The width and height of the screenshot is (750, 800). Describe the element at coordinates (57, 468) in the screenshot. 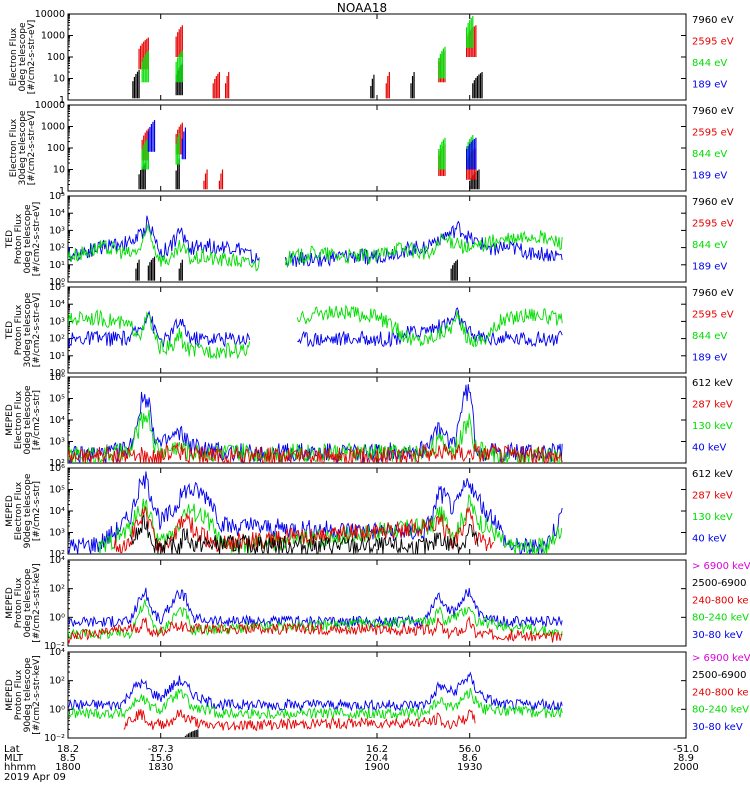

I see `y-tick-label: 10⁶` at that location.